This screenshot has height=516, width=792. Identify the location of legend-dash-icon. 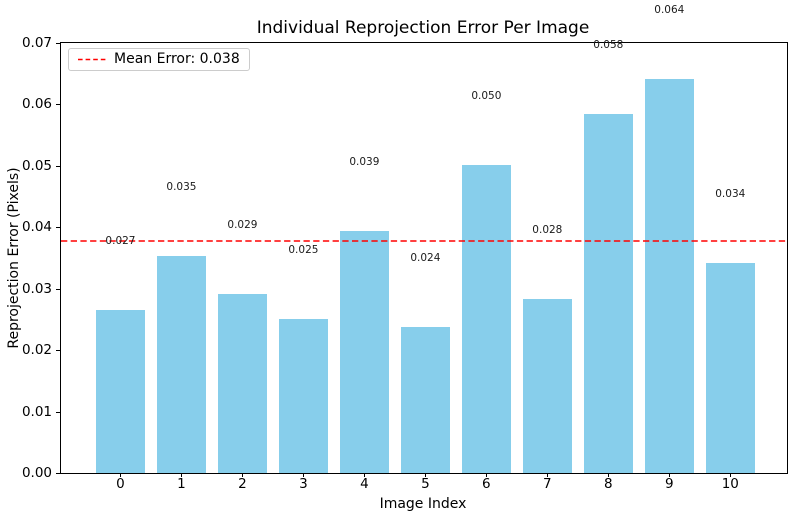
(92, 59).